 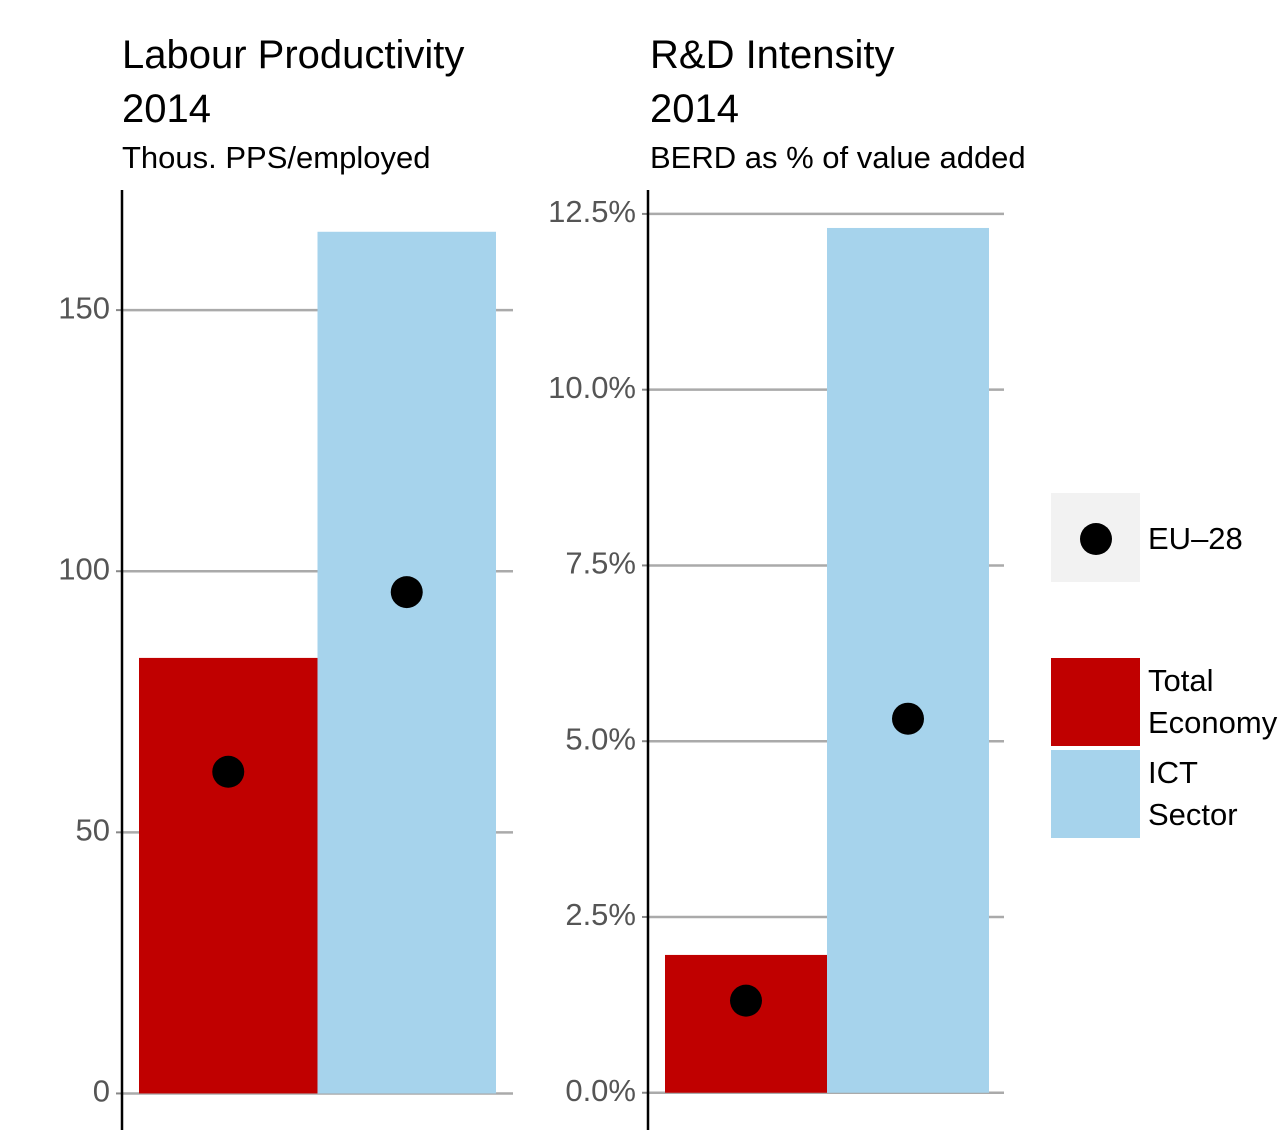 I want to click on chart-subtitle: BERD as % of value added, so click(x=838, y=157).